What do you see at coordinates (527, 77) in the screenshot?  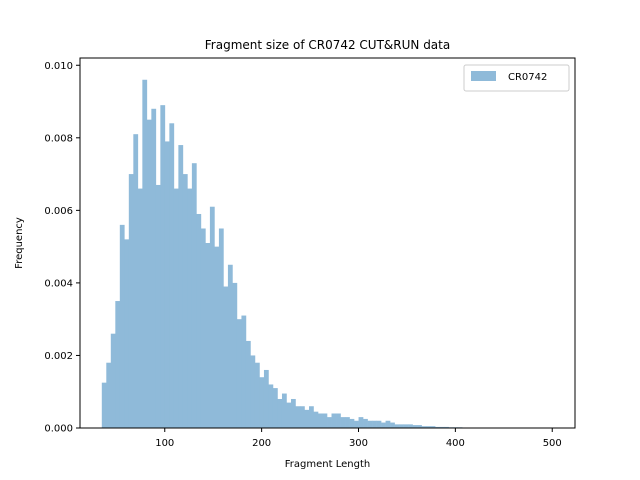 I see `legend-label: CR0742` at bounding box center [527, 77].